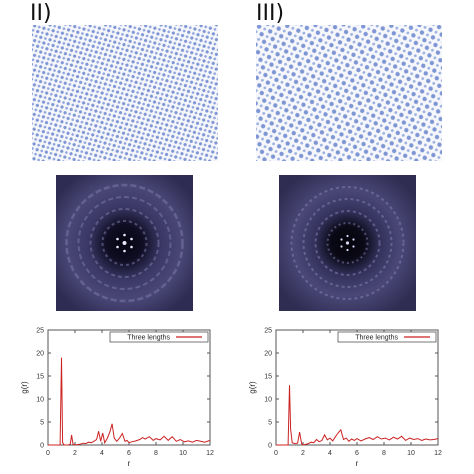 This screenshot has width=474, height=474. I want to click on gr-chart-iii: 0 2 4 6 8 10 12 0 5 10 15 20 25 r g(r) Three lengths, so click(345, 398).